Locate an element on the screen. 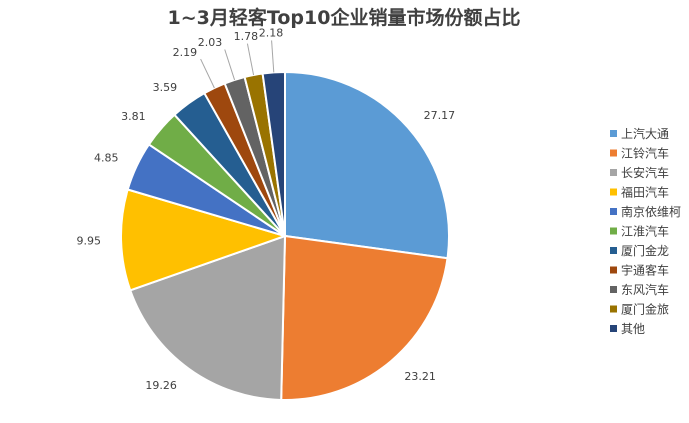 The image size is (689, 423). legend-label-4: 福田汽车 is located at coordinates (645, 192).